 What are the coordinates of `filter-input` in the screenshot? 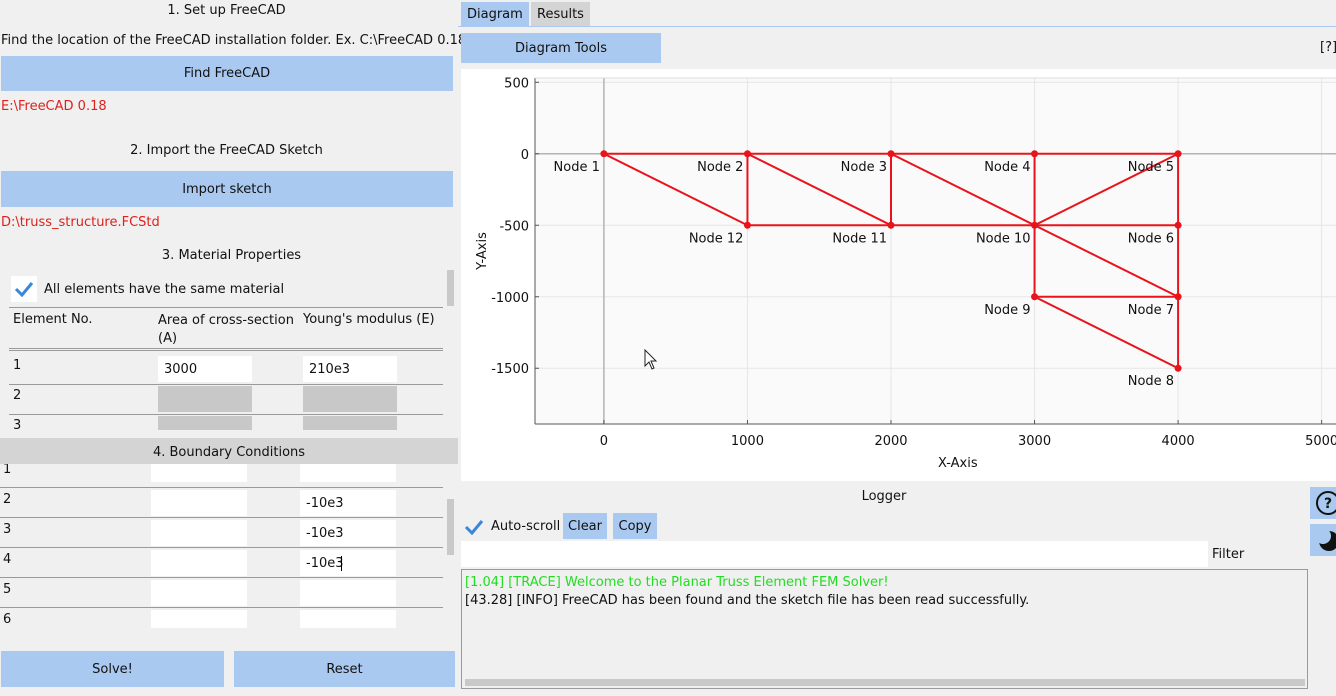 It's located at (834, 554).